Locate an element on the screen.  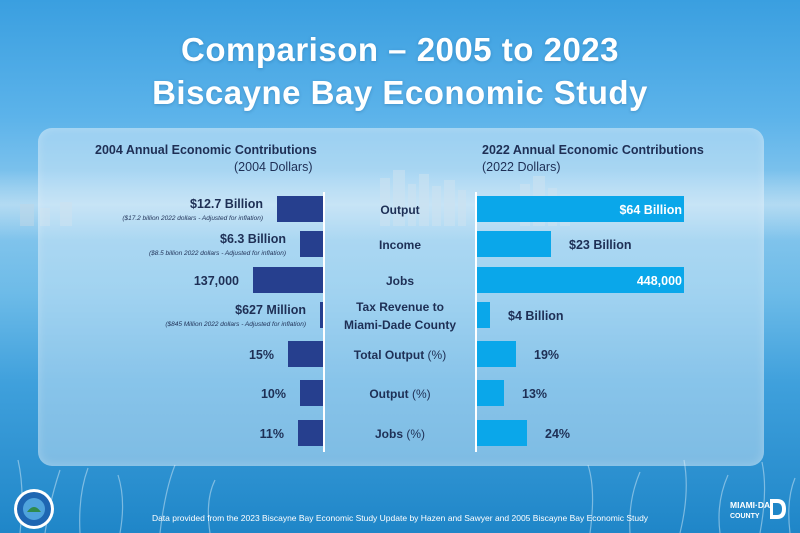
right-value-label-7: 24% is located at coordinates (557, 434).